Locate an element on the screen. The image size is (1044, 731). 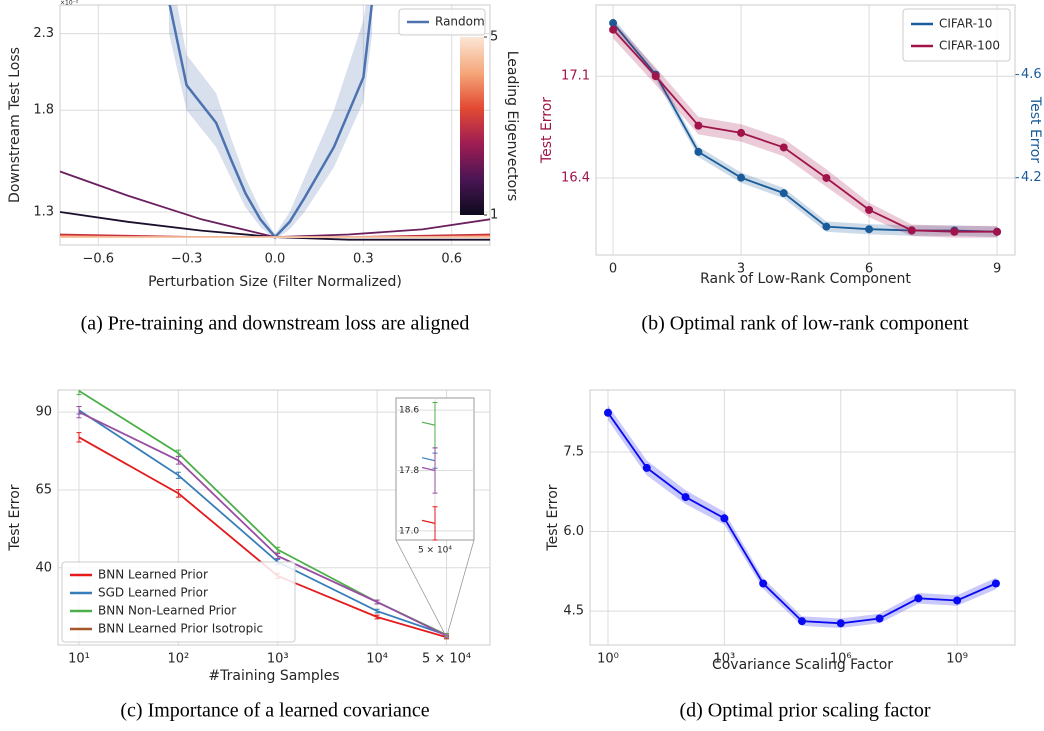
legend: CIFAR-10 CIFAR-100 is located at coordinates (956, 35).